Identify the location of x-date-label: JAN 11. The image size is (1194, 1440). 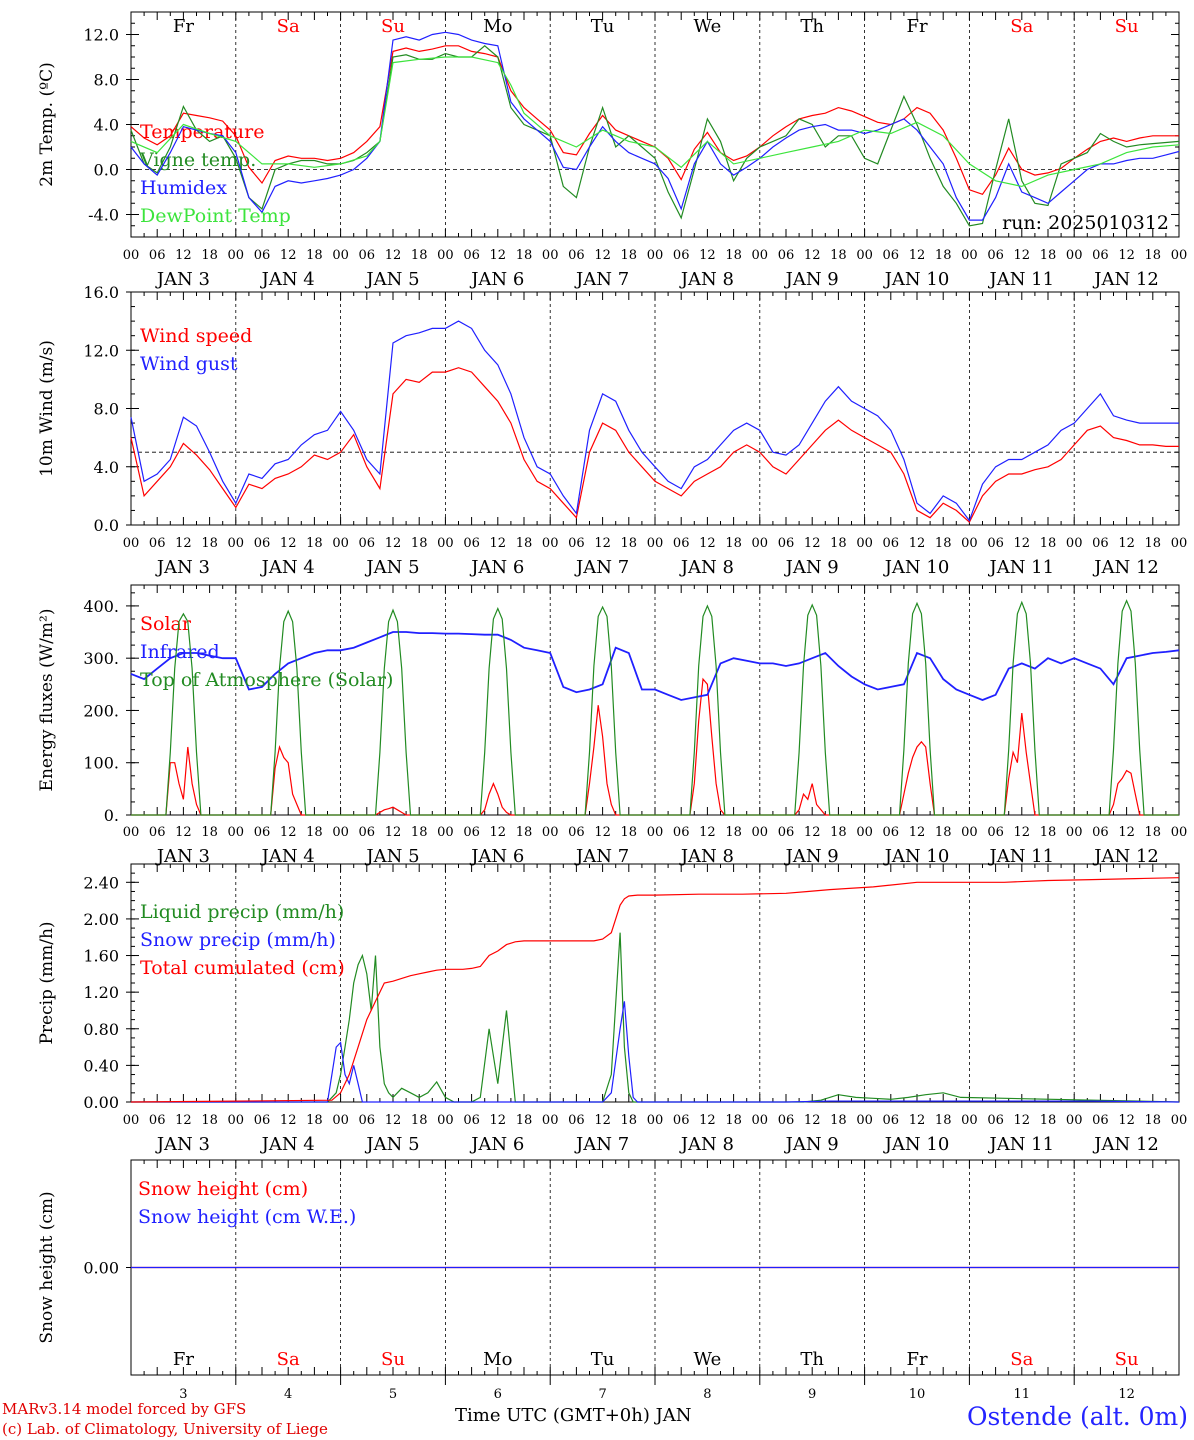
(1021, 856).